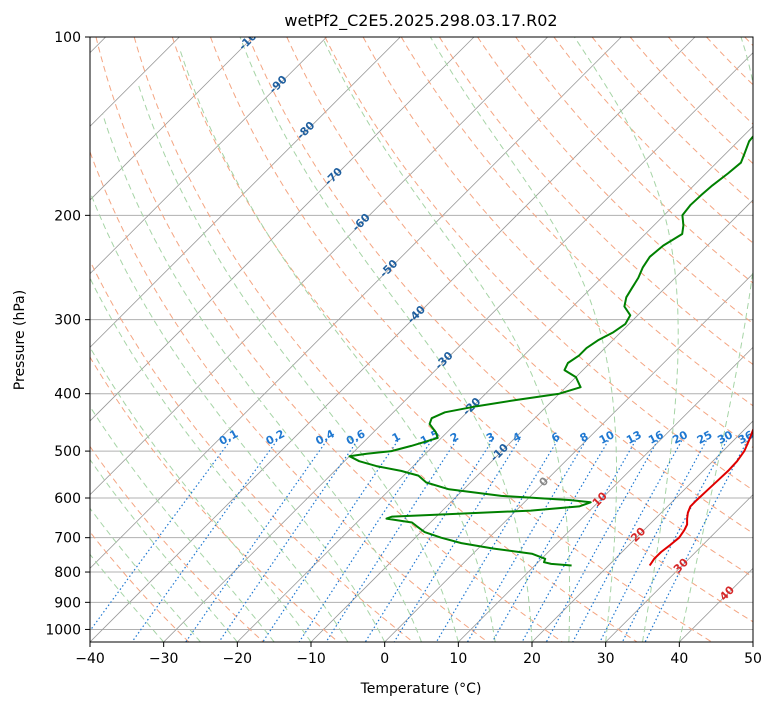 Image resolution: width=775 pixels, height=708 pixels. What do you see at coordinates (679, 659) in the screenshot?
I see `x-tick-label: 40` at bounding box center [679, 659].